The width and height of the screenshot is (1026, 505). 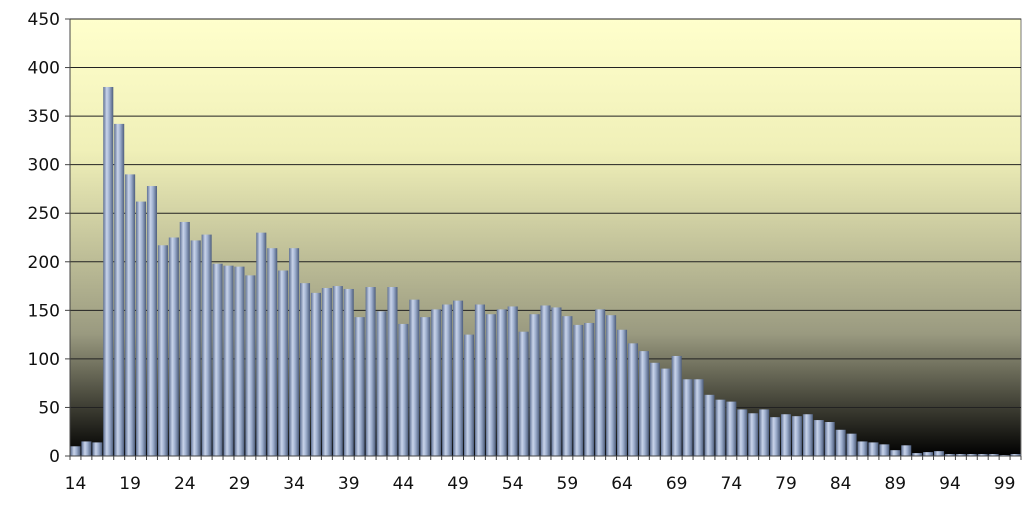 I want to click on y-tick-label: 450, so click(x=44, y=20).